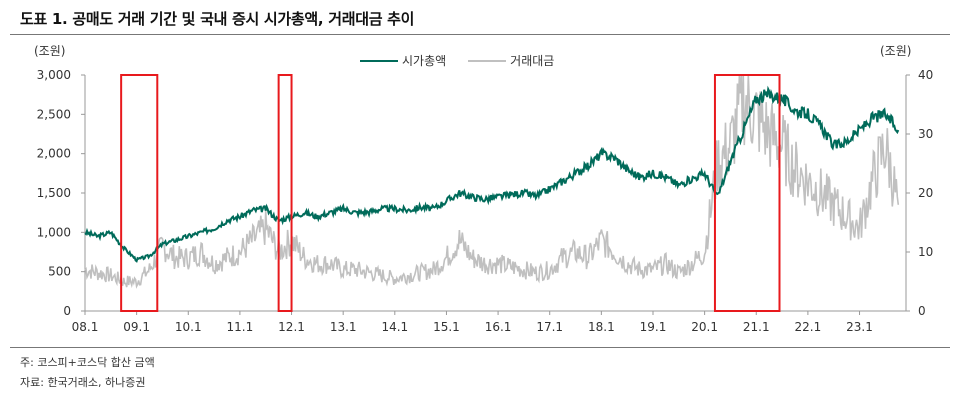 This screenshot has height=400, width=960. Describe the element at coordinates (532, 61) in the screenshot. I see `legend-label-trading-value: 거래대금` at that location.